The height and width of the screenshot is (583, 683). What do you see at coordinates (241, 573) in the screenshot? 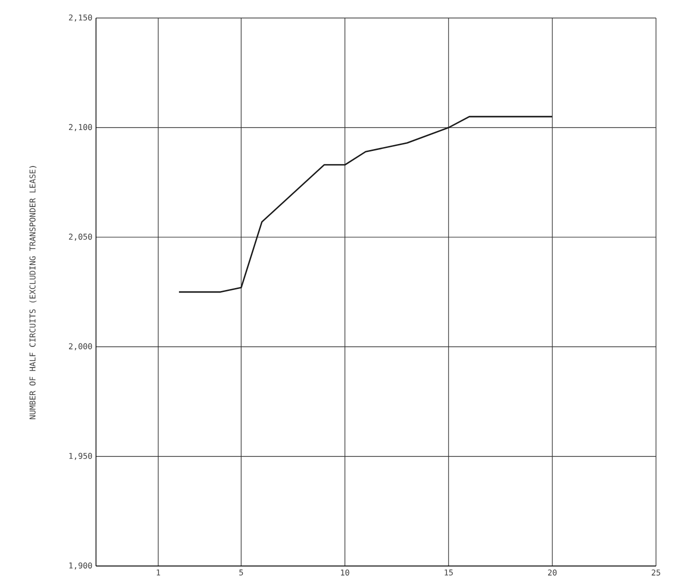
I see `x-tick-label: 5` at bounding box center [241, 573].